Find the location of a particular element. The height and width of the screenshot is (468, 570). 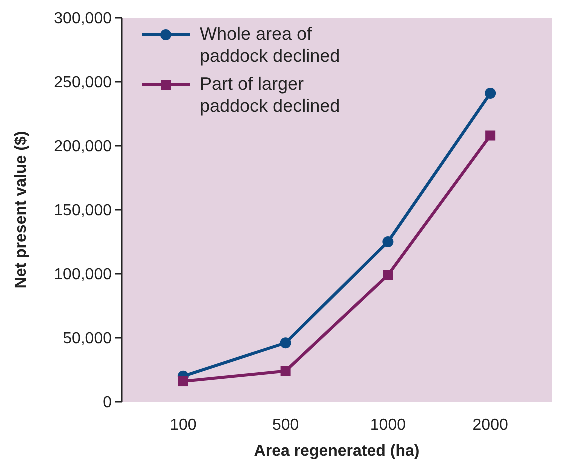

x-tick-label: 2000 is located at coordinates (490, 425).